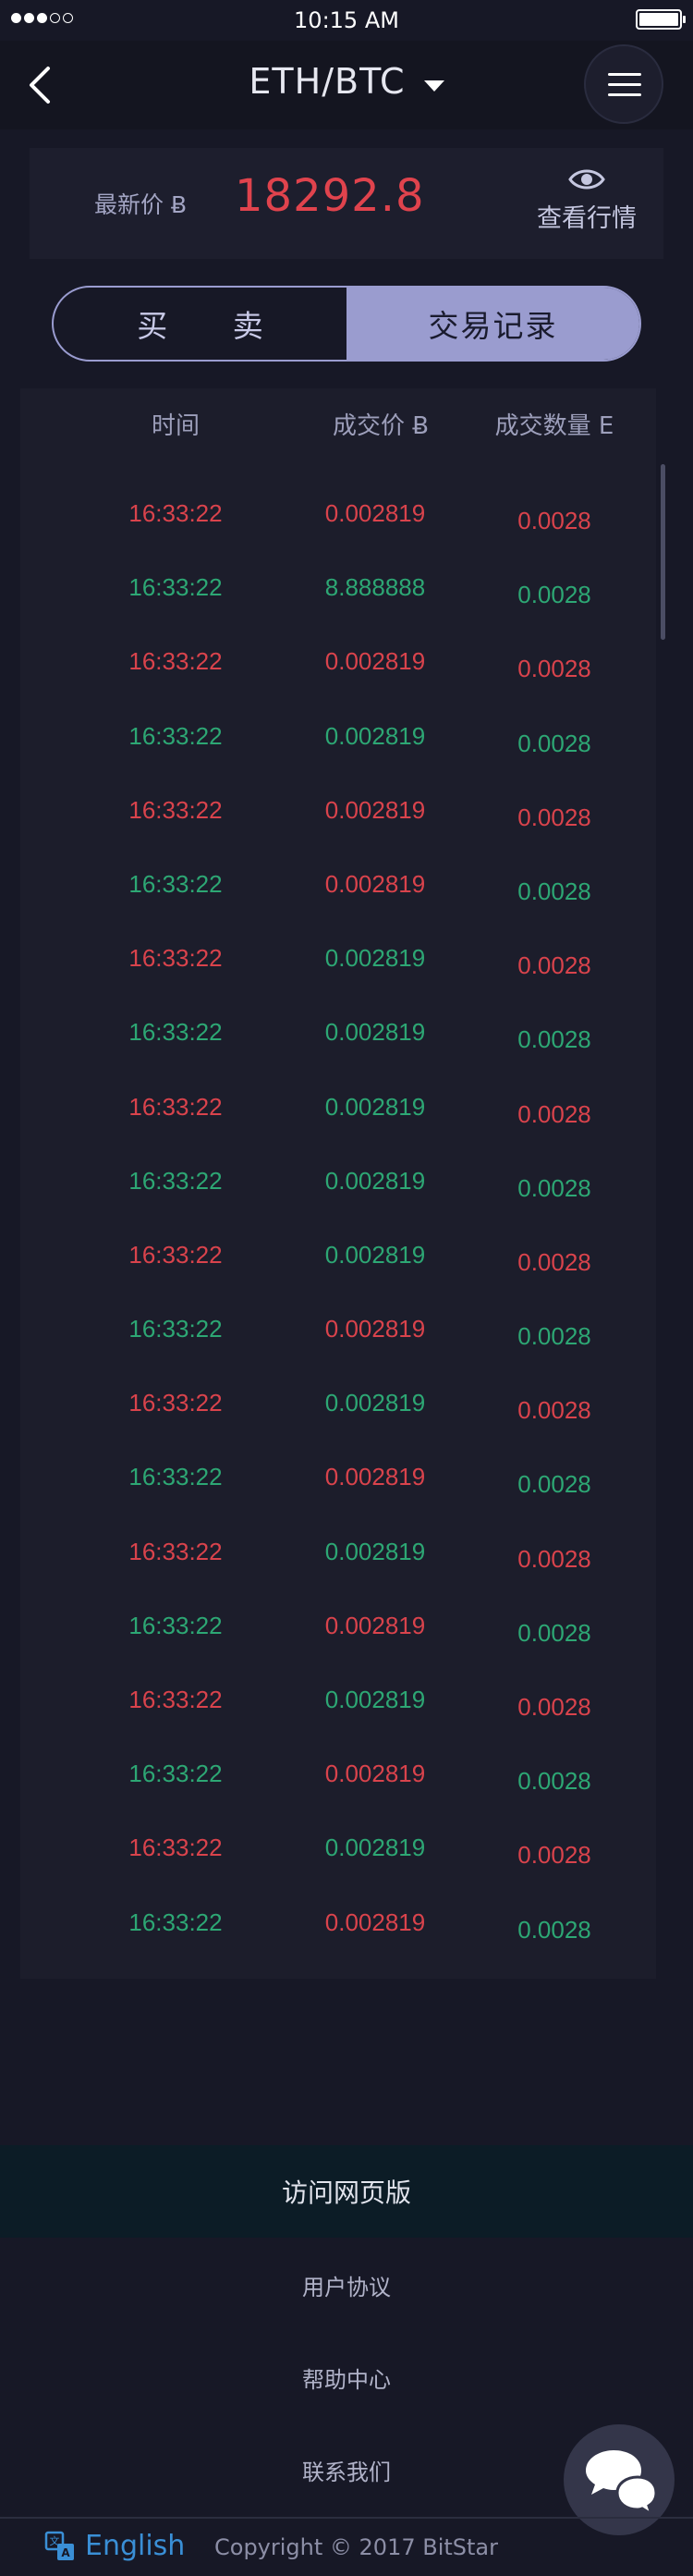 The image size is (693, 2576). Describe the element at coordinates (175, 426) in the screenshot. I see `header-time: 时间` at that location.